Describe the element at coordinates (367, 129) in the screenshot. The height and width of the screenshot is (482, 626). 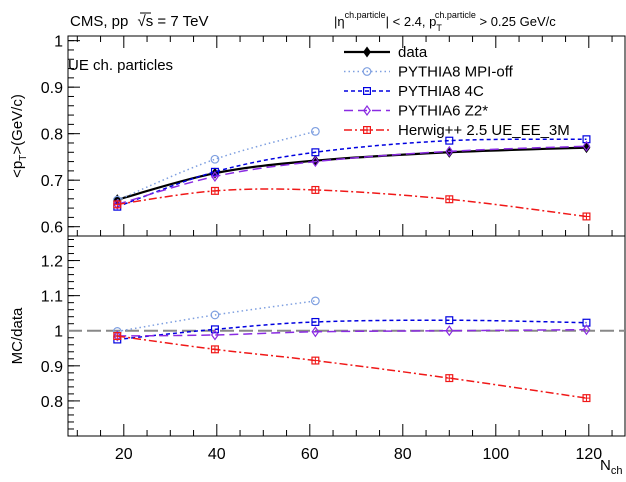
I see `legend-marker-herwig-2-5-ue-ee-3m` at that location.